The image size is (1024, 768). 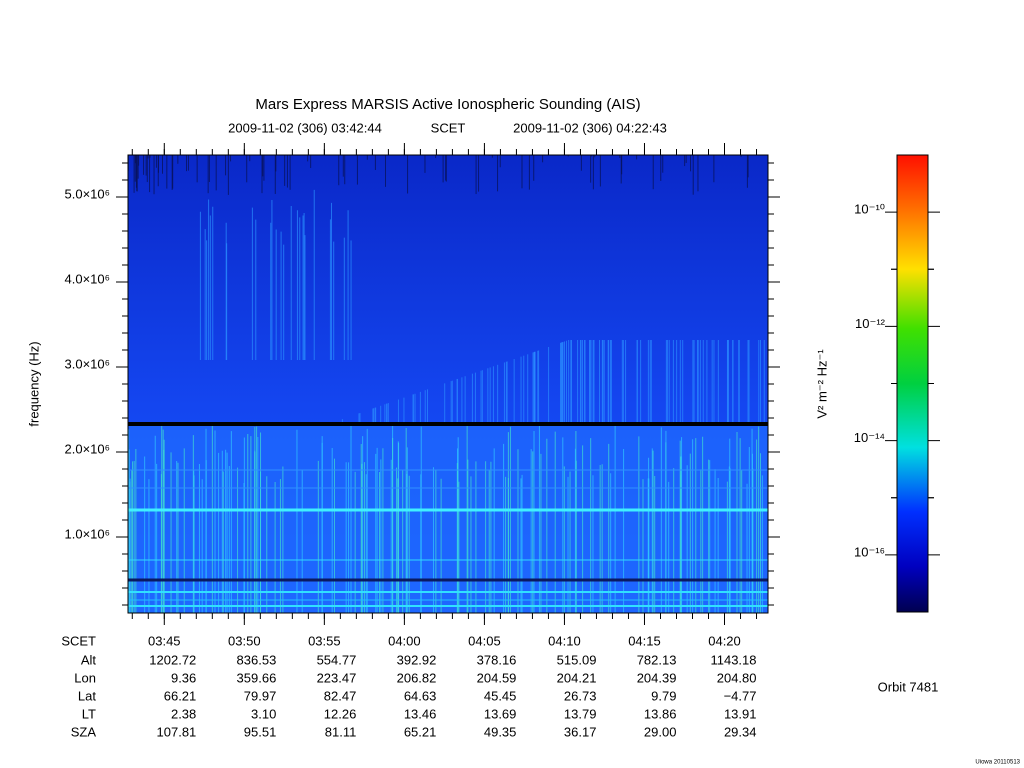 What do you see at coordinates (821, 384) in the screenshot?
I see `colorbar-label: V² m⁻² Hz⁻¹` at bounding box center [821, 384].